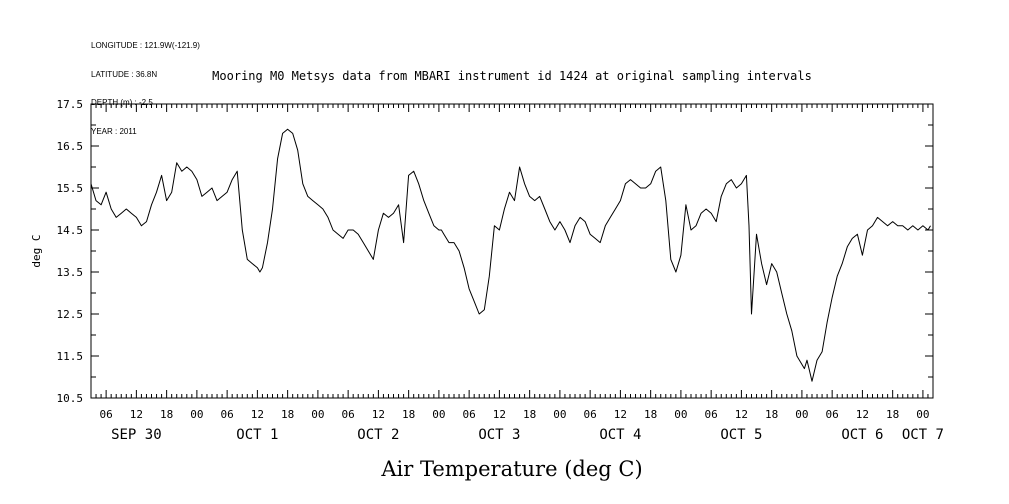 This screenshot has width=1009, height=504. What do you see at coordinates (124, 74) in the screenshot?
I see `latitude-label: LATITUDE : 36.8N` at bounding box center [124, 74].